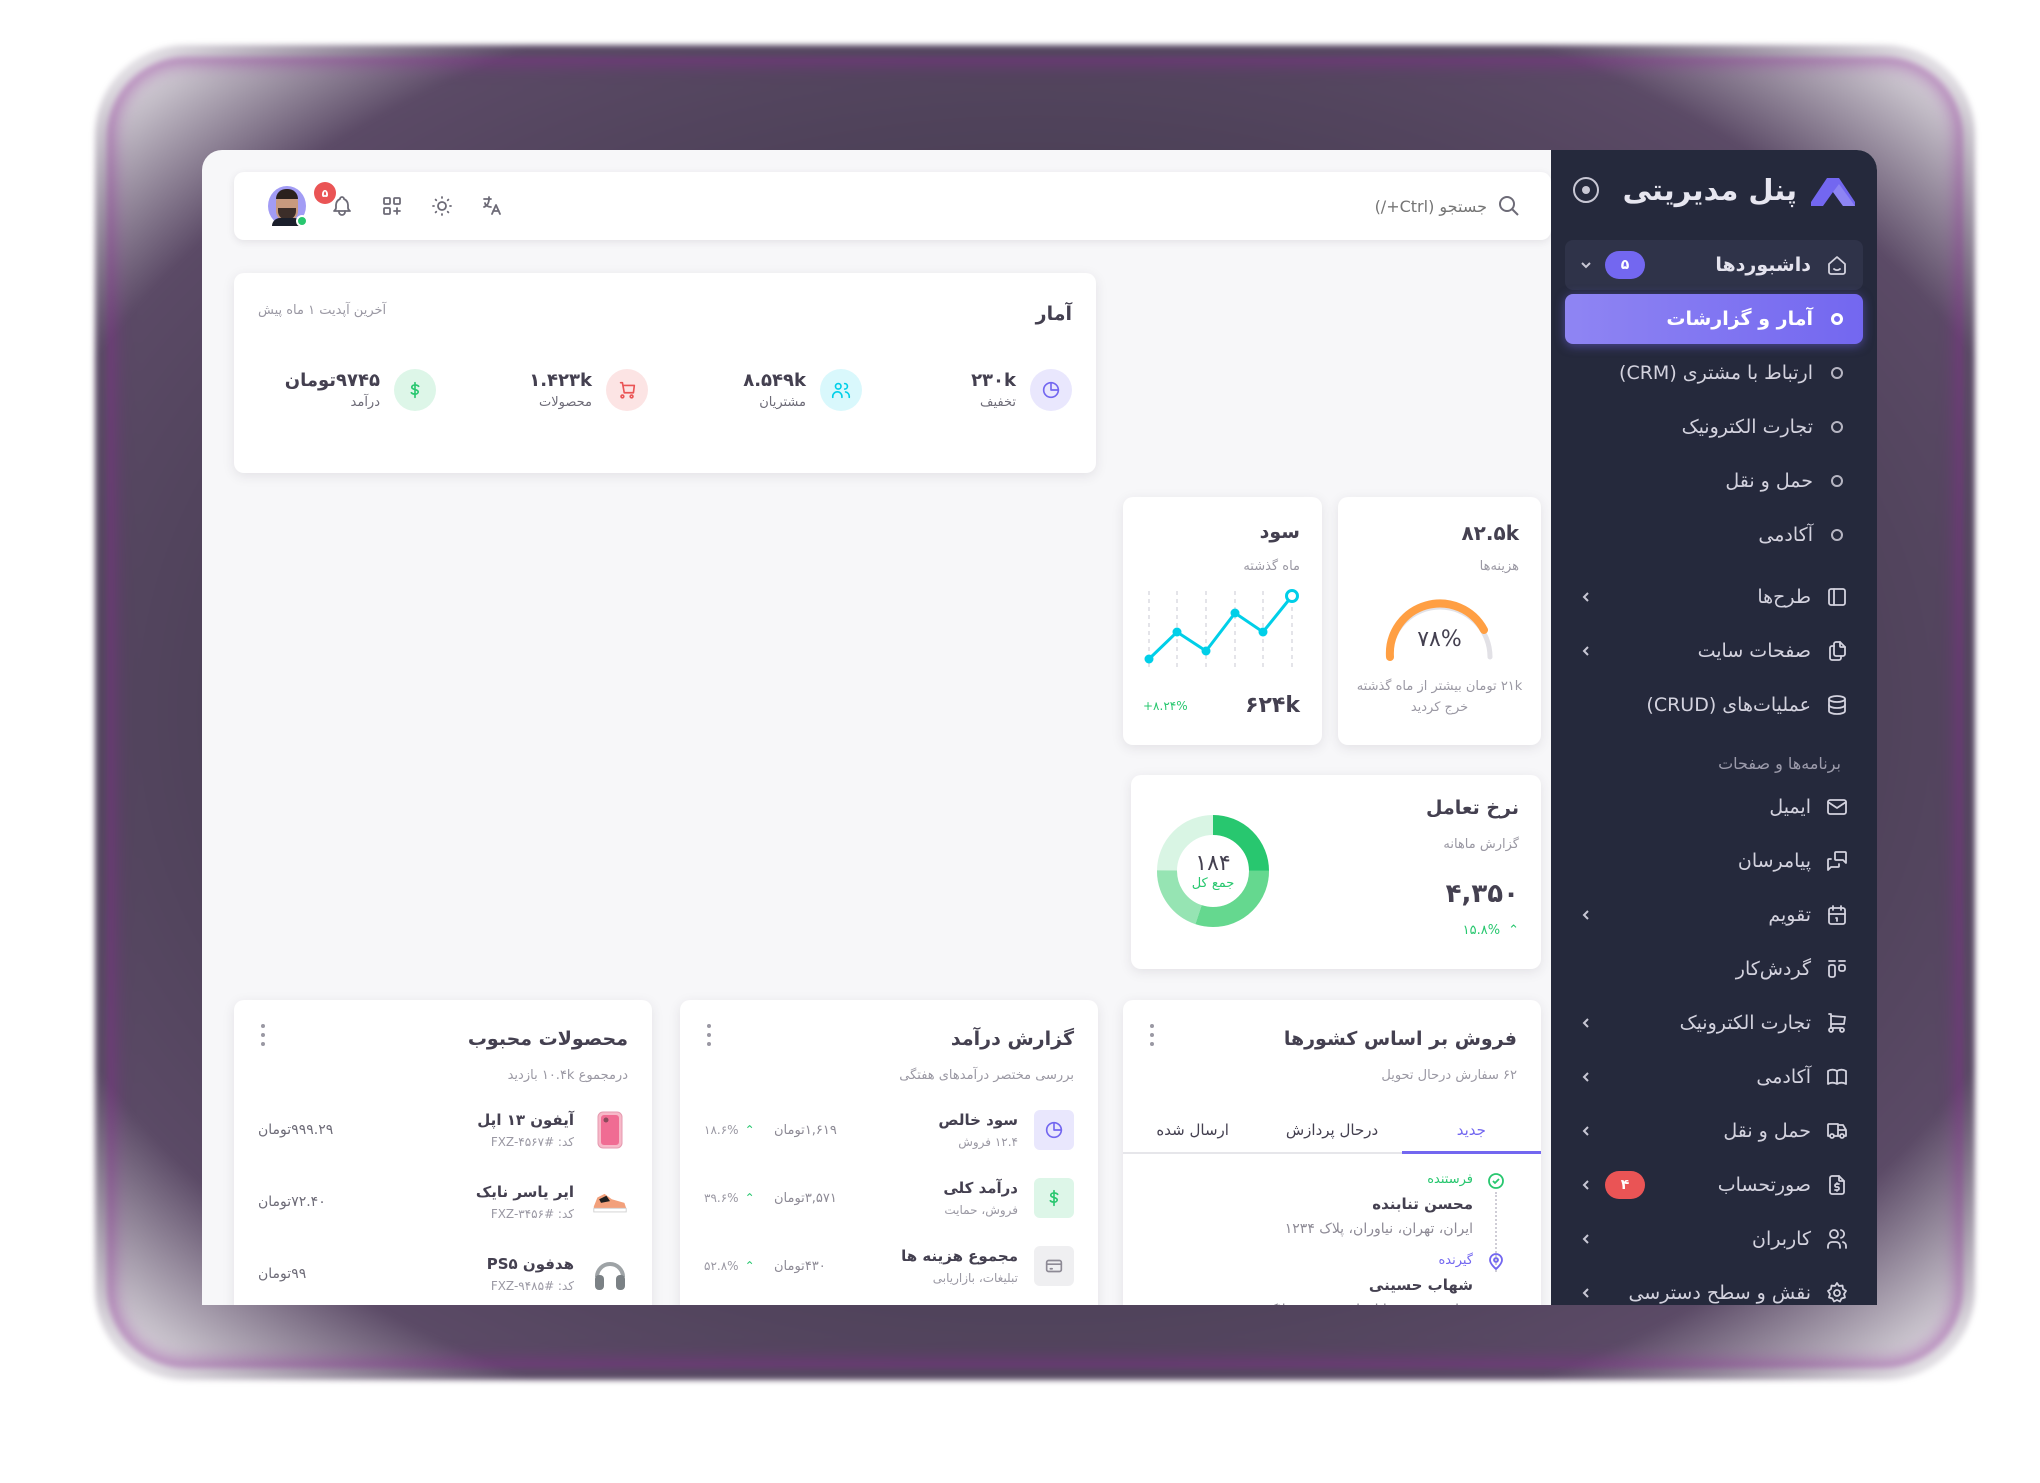 Image resolution: width=2040 pixels, height=1483 pixels. I want to click on income-percent: ۱۸.۶% ⌃, so click(729, 1130).